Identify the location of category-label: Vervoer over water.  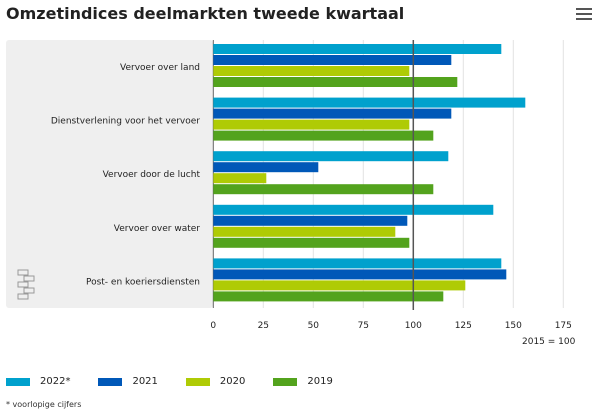
(157, 229).